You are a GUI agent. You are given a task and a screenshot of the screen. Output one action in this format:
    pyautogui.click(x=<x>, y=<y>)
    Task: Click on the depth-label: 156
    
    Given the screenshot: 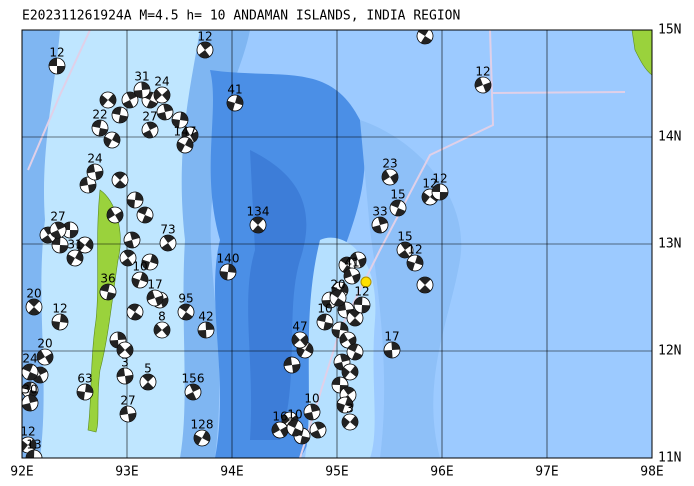 What is the action you would take?
    pyautogui.click(x=193, y=379)
    